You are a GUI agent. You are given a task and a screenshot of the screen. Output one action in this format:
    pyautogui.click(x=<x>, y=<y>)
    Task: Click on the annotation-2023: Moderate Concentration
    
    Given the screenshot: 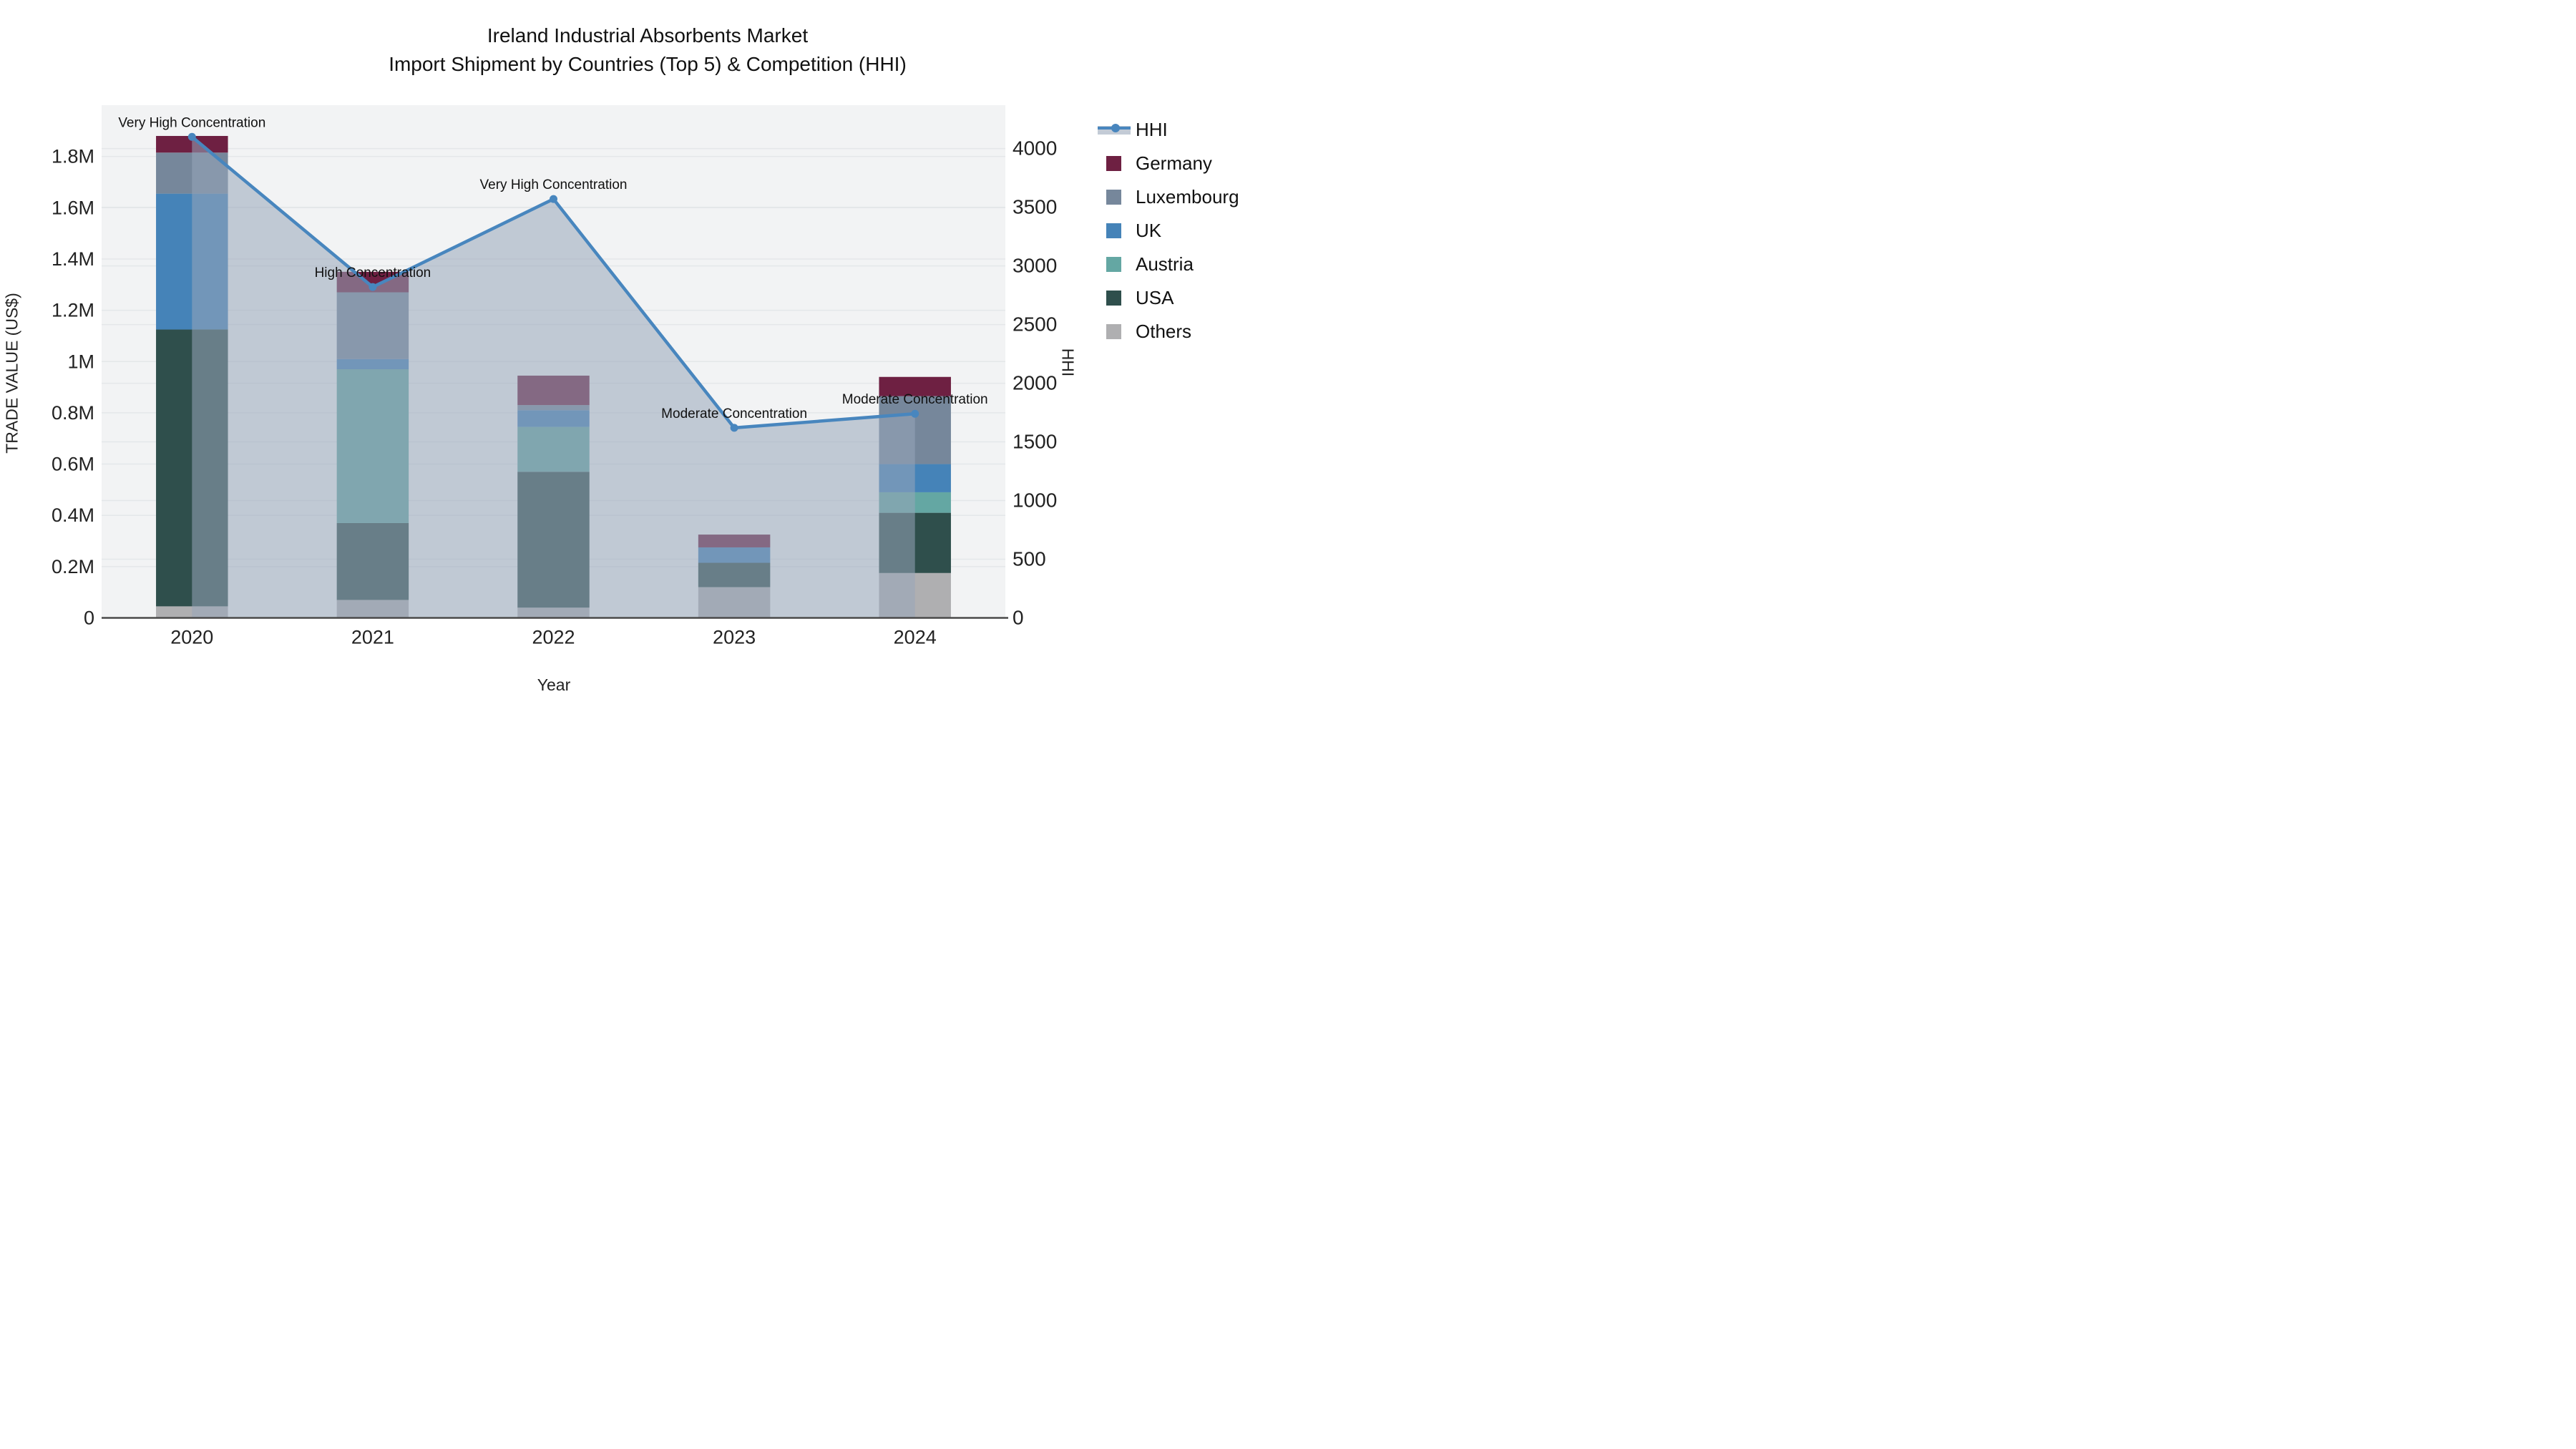 What is the action you would take?
    pyautogui.click(x=734, y=413)
    